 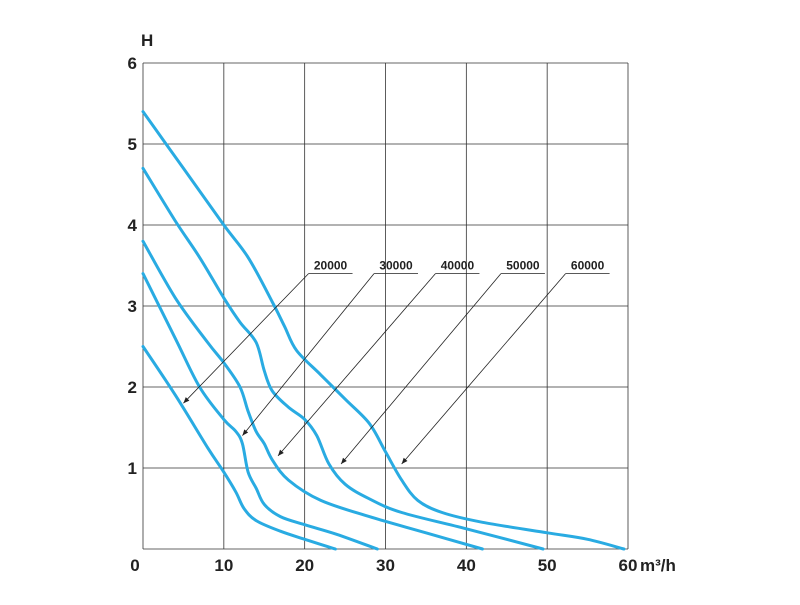 I want to click on y-tick-label: 5, so click(x=132, y=144).